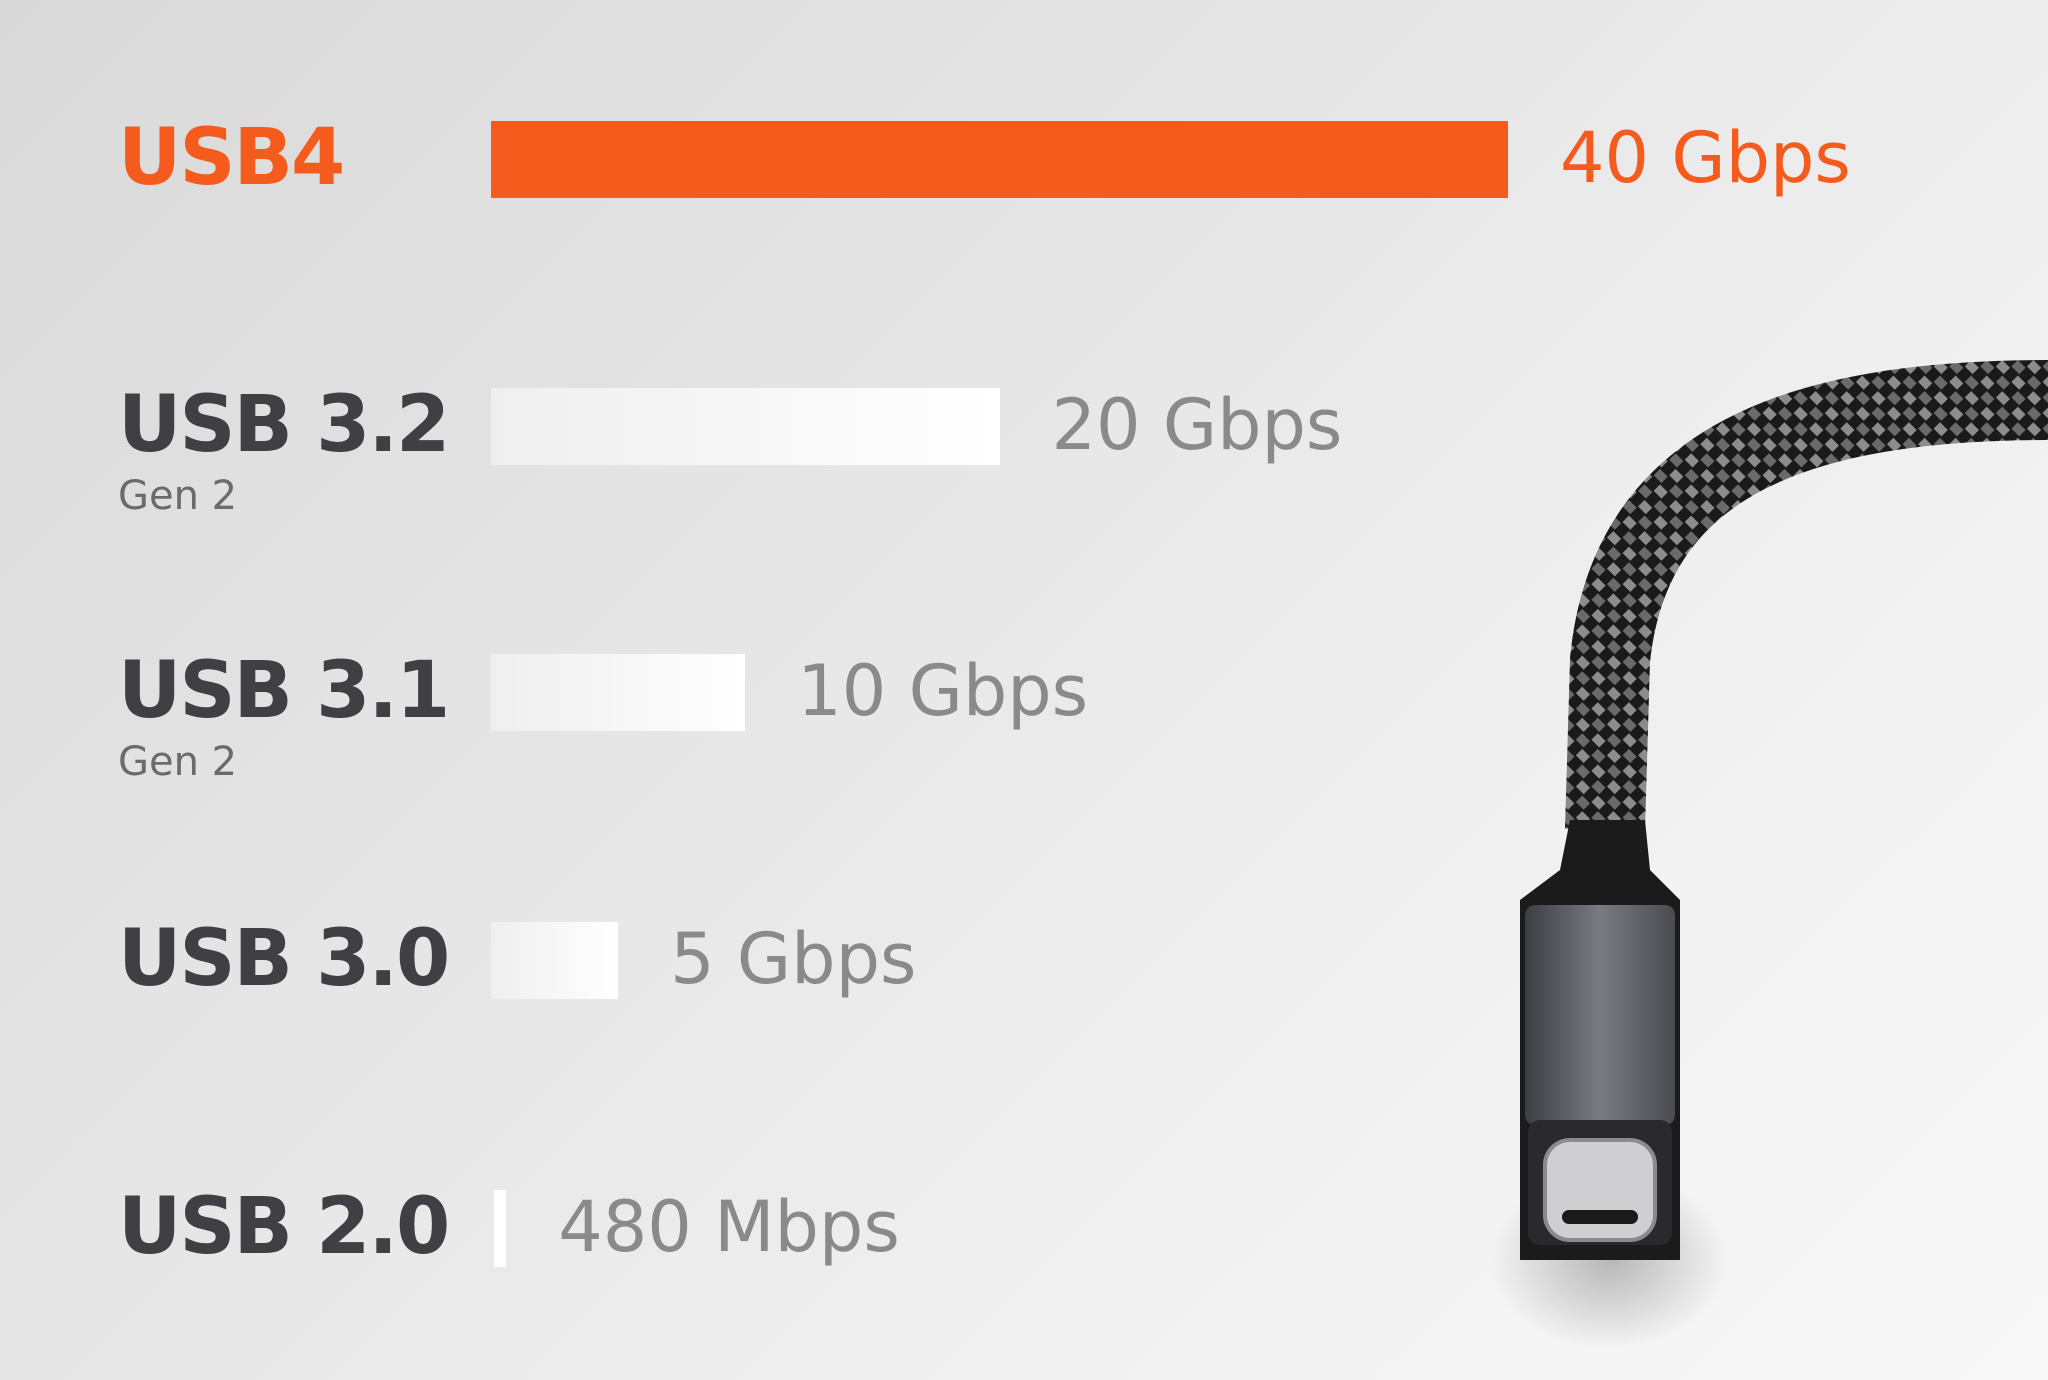  I want to click on speed-value-label: 10 Gbps, so click(943, 691).